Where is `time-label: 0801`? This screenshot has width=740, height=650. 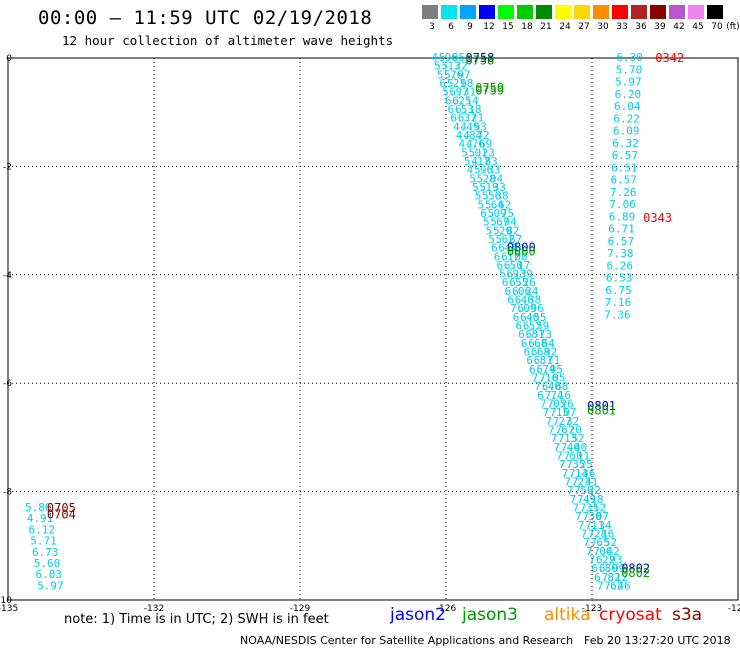 time-label: 0801 is located at coordinates (601, 410).